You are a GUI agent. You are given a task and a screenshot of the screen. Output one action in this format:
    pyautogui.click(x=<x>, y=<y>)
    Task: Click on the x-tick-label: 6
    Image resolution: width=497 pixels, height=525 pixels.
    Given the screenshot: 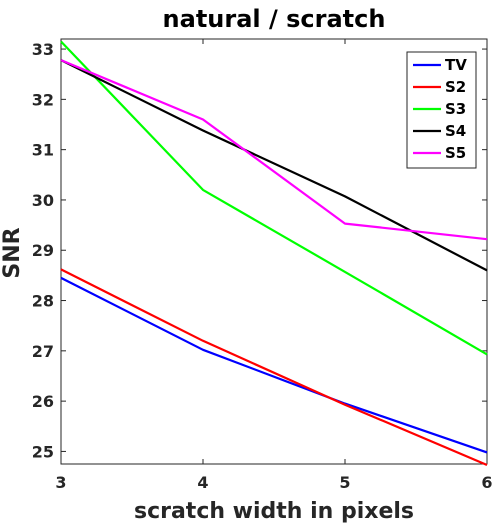 What is the action you would take?
    pyautogui.click(x=486, y=482)
    